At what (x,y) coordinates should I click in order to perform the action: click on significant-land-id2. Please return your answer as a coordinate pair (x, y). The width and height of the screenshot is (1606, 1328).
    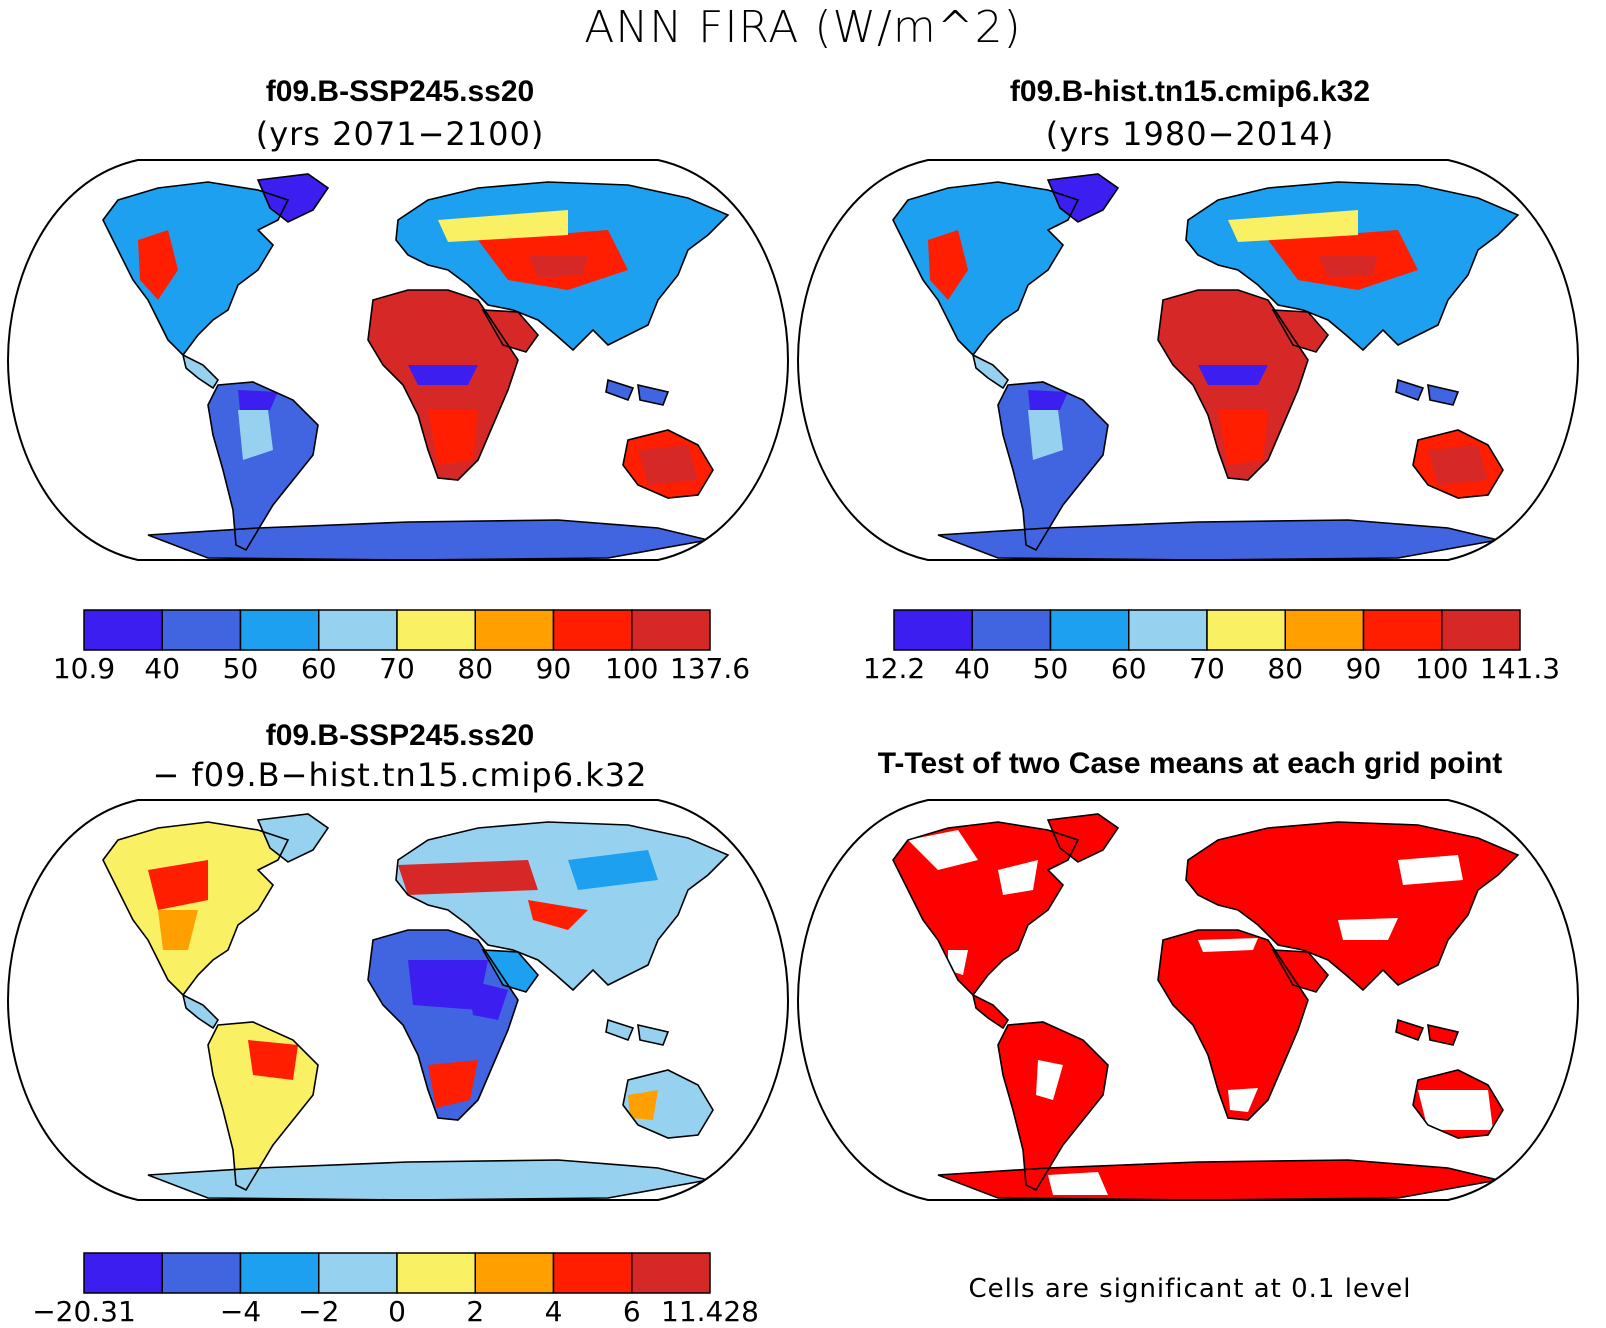
    Looking at the image, I should click on (1443, 1035).